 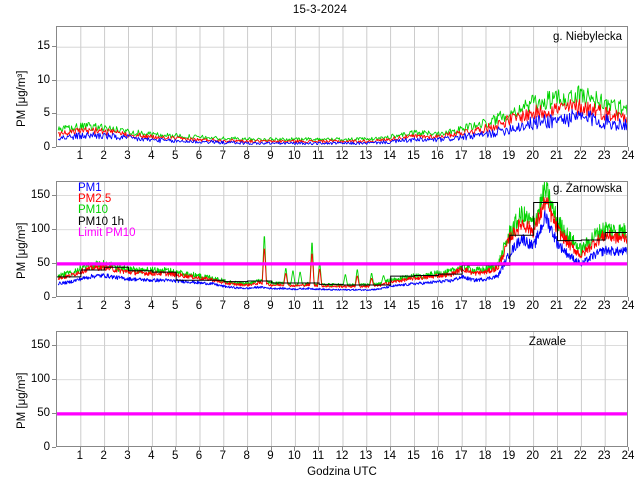 What do you see at coordinates (199, 456) in the screenshot?
I see `xtick-label-p3-6: 6` at bounding box center [199, 456].